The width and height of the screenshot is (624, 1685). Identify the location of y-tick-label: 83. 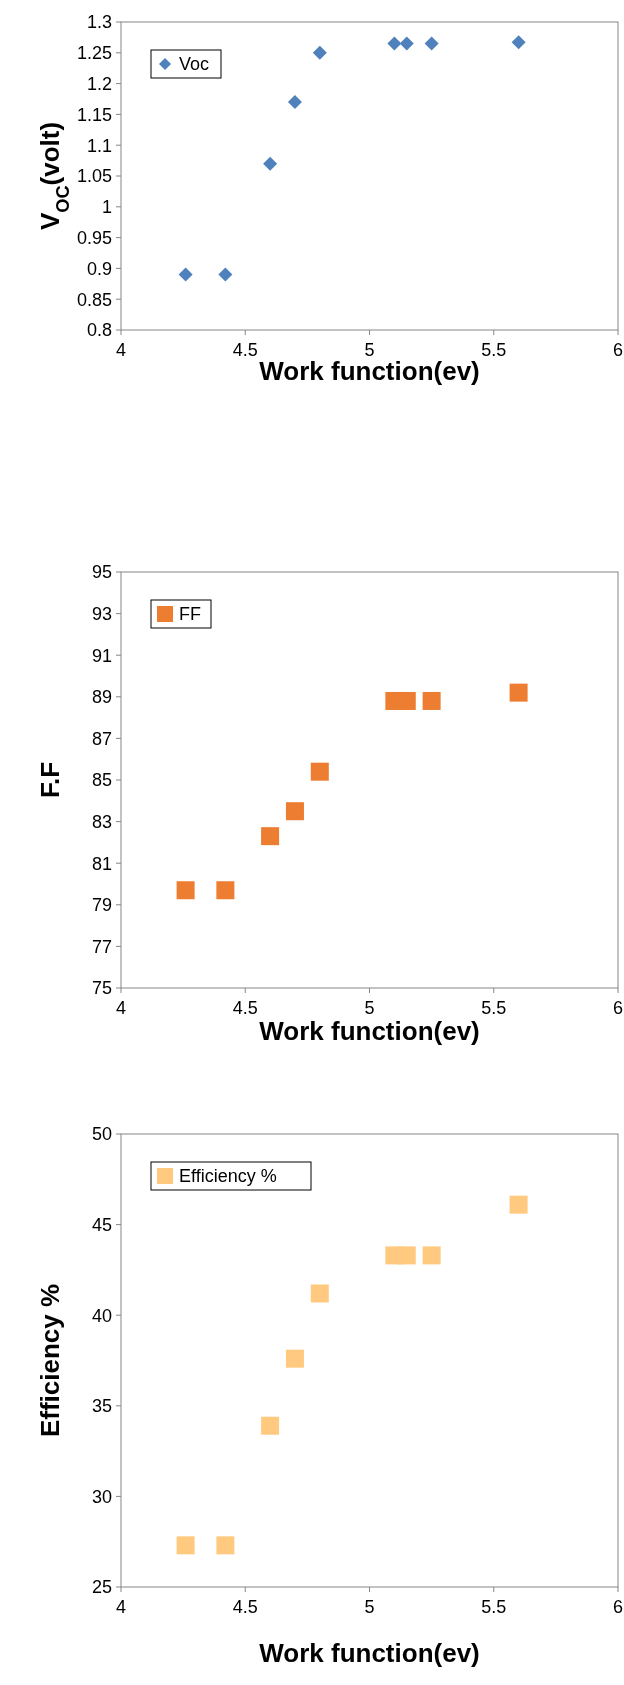
(101, 821).